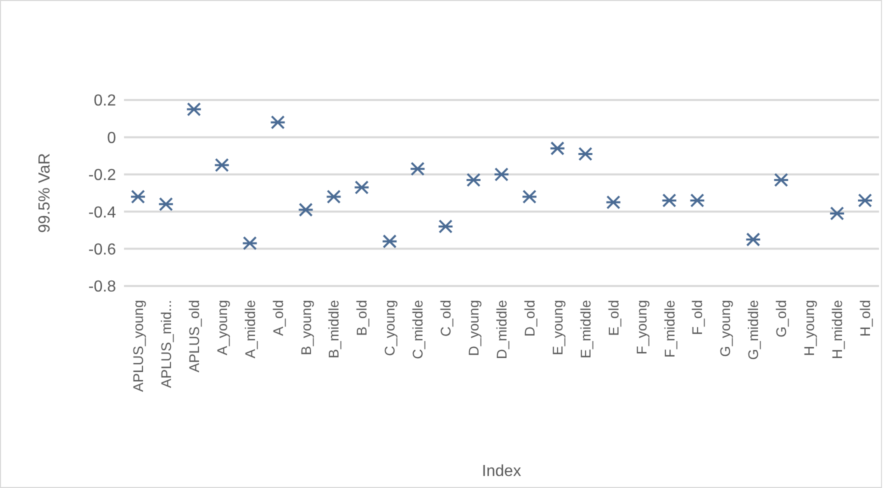 This screenshot has width=887, height=488. What do you see at coordinates (865, 318) in the screenshot?
I see `x-tick-label: H_old` at bounding box center [865, 318].